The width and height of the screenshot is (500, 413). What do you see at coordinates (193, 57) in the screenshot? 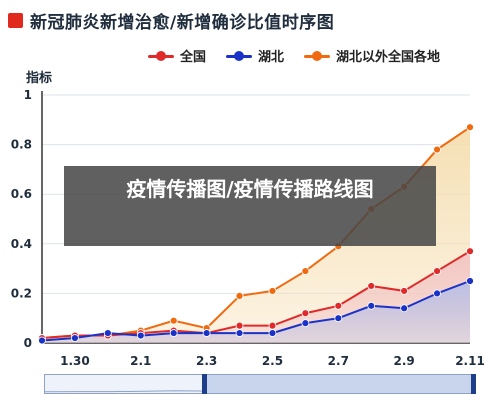
I see `legend-label: 全国` at bounding box center [193, 57].